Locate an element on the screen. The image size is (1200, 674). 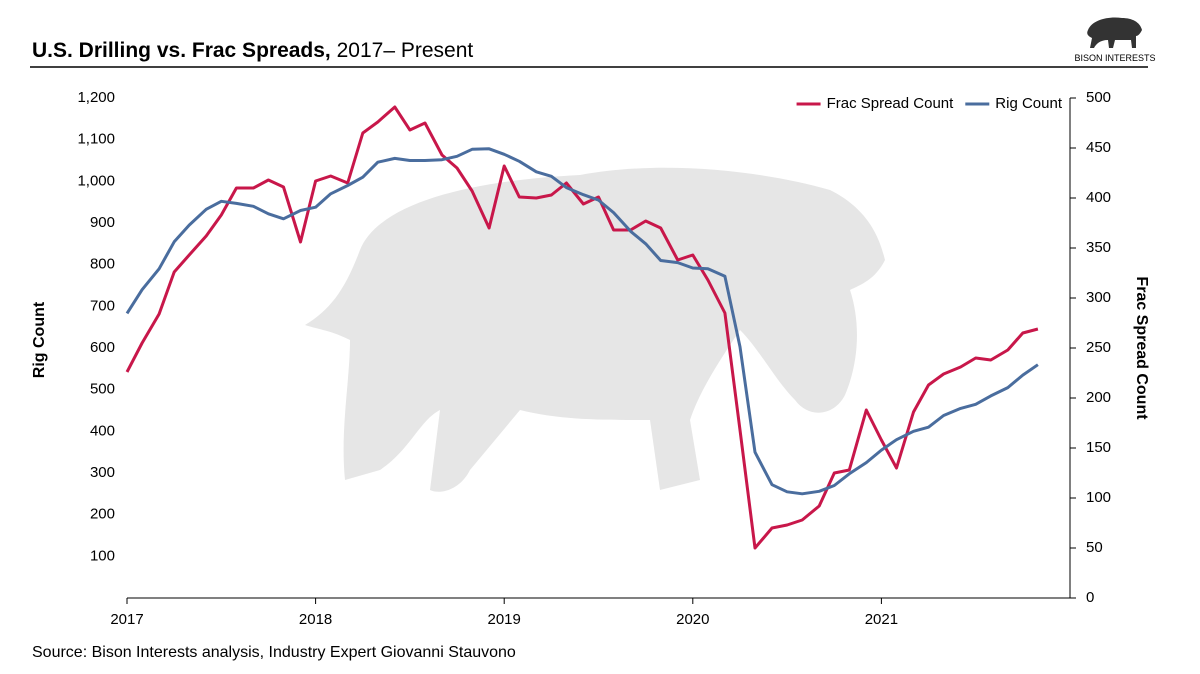
y2-tick-label: 50 is located at coordinates (1094, 547).